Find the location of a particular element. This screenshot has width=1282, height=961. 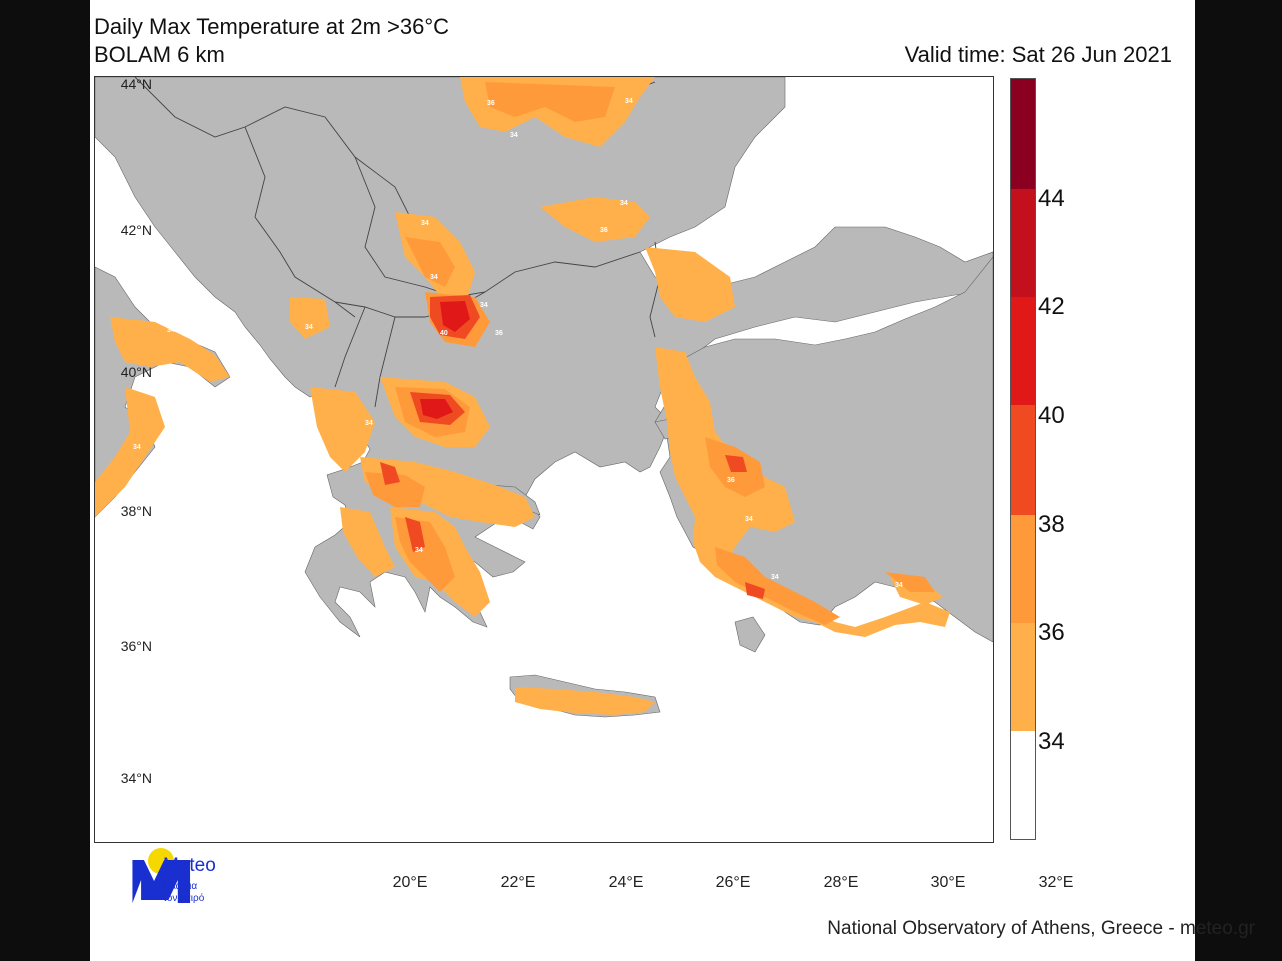

lat-label: 42°N is located at coordinates (136, 230).